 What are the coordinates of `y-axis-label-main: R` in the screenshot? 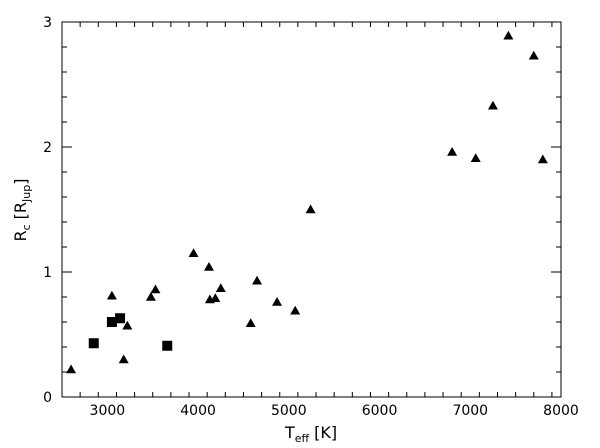 It's located at (20, 235).